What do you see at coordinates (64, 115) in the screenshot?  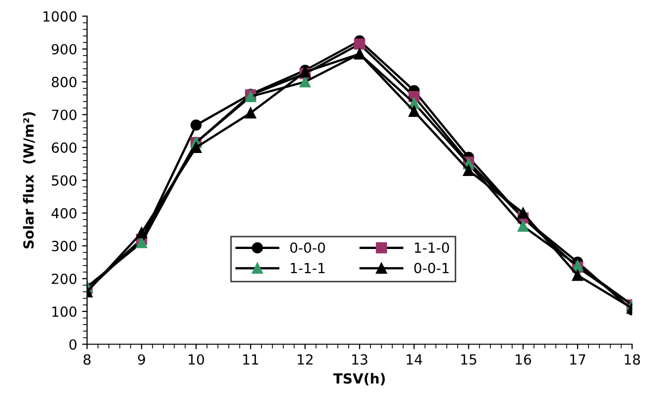 I see `y-tick-label: 700` at bounding box center [64, 115].